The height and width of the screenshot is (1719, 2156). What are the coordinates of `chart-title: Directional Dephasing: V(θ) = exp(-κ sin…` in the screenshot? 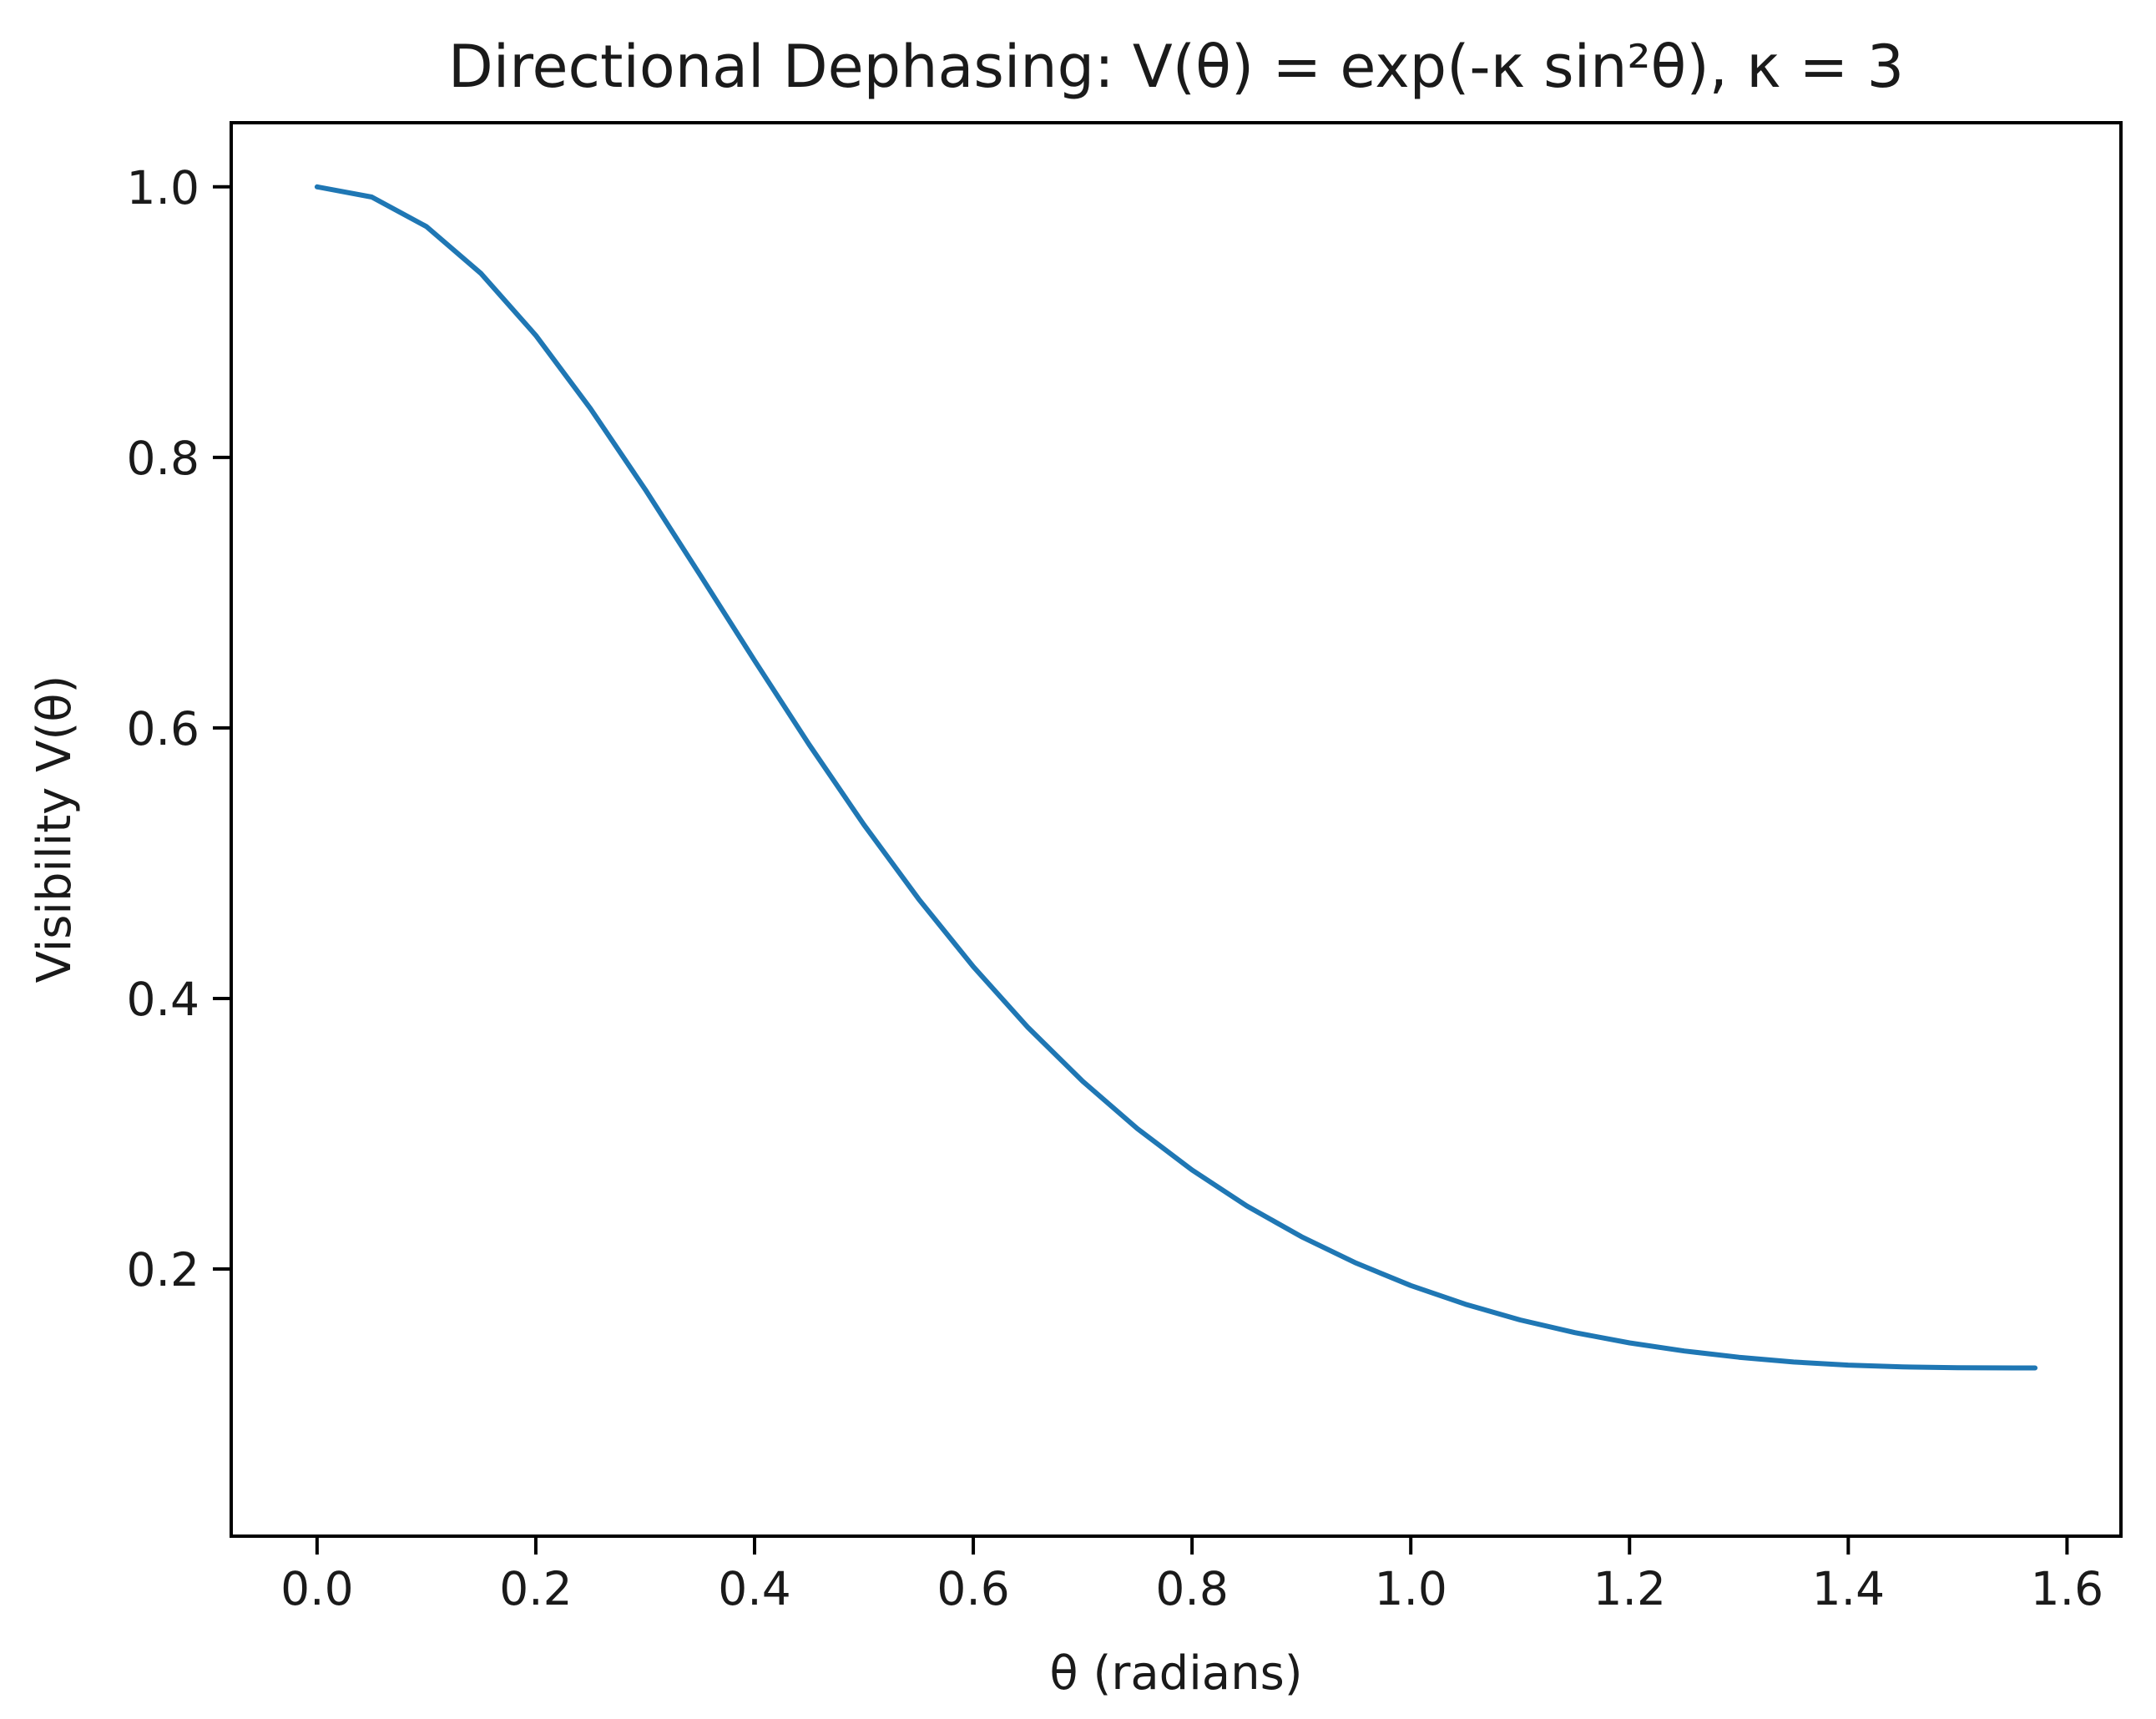 It's located at (1176, 67).